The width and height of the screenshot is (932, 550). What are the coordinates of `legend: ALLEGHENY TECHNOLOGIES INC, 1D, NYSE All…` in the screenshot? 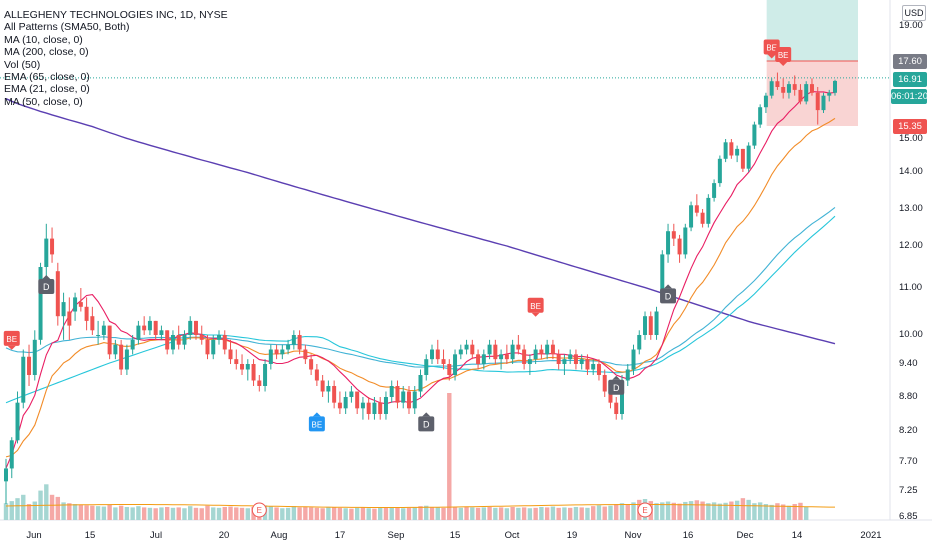 It's located at (116, 58).